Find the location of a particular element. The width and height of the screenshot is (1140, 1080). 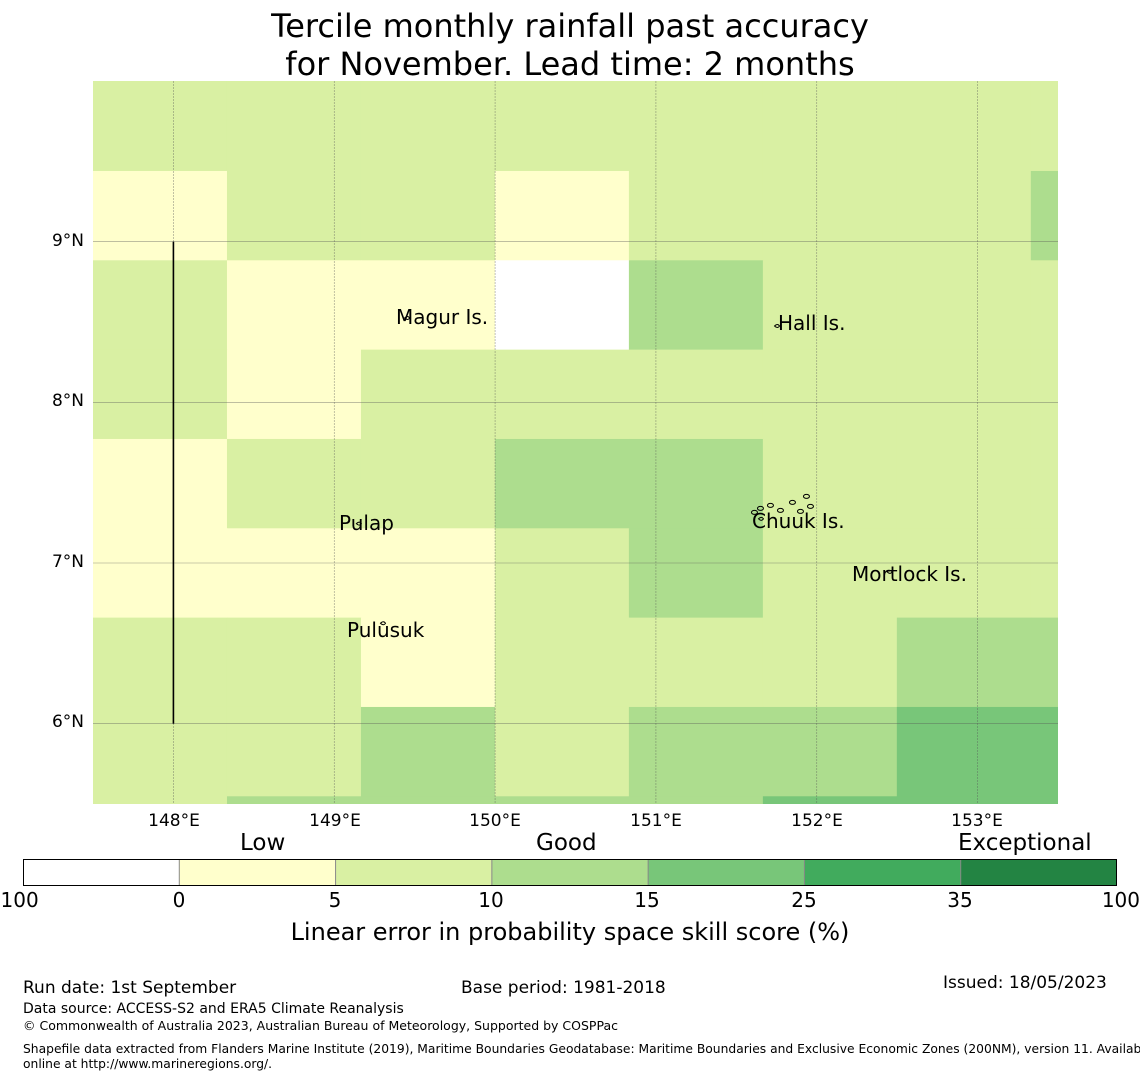

colorbar-tick: 0 is located at coordinates (179, 900).